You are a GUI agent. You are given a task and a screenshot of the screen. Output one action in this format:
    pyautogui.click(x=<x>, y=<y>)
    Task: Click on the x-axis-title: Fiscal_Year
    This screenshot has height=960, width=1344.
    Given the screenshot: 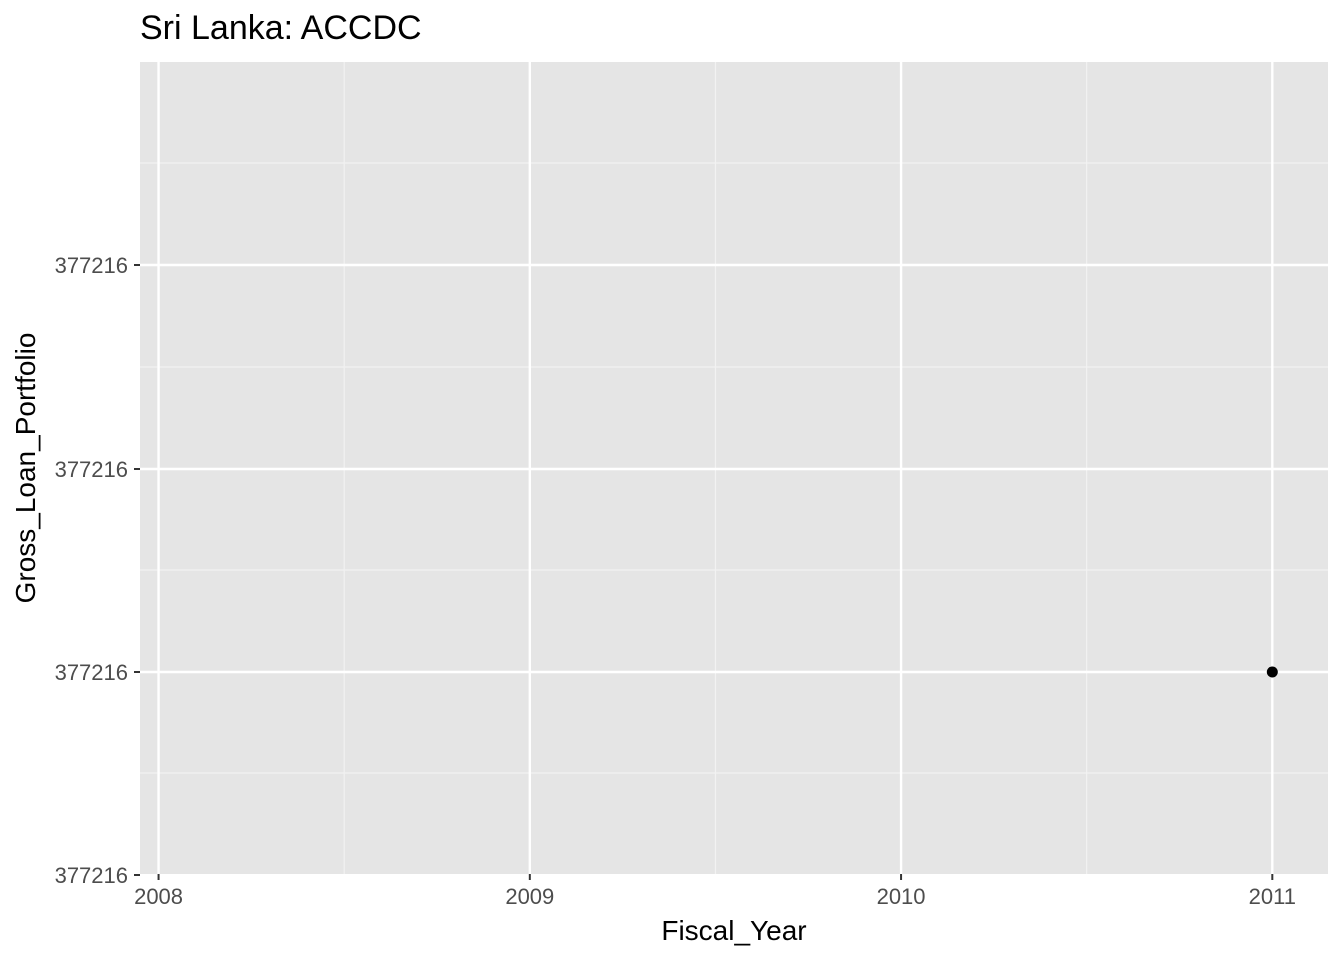 What is the action you would take?
    pyautogui.click(x=733, y=930)
    